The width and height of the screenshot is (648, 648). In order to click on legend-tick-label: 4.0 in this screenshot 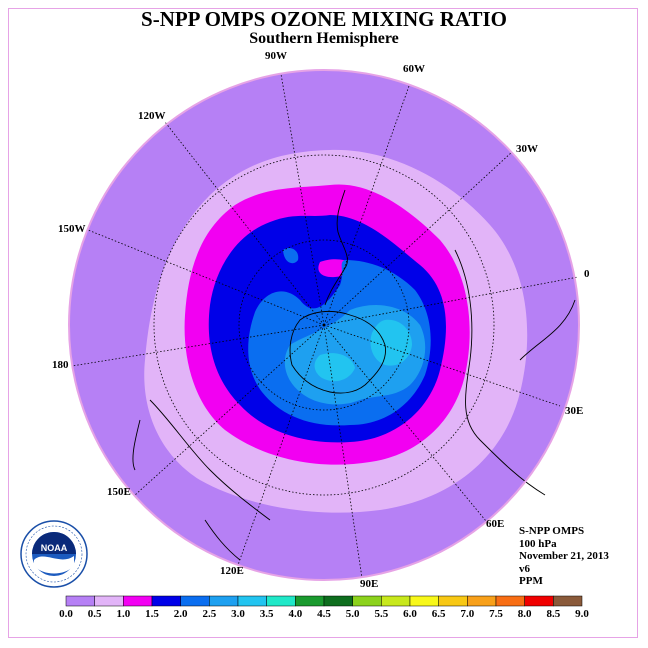, I will do `click(295, 614)`.